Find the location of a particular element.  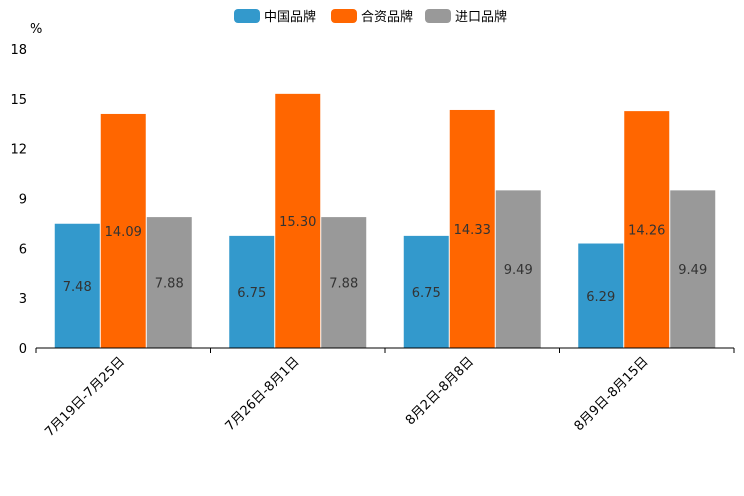

data-label: 15.30 is located at coordinates (297, 222).